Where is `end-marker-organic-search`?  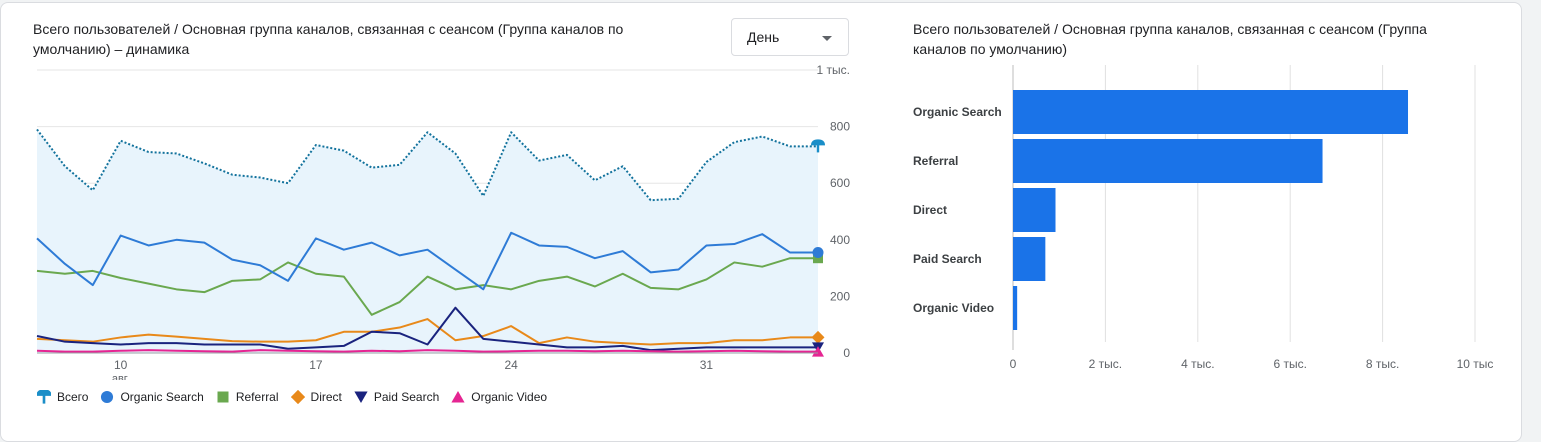 end-marker-organic-search is located at coordinates (818, 253).